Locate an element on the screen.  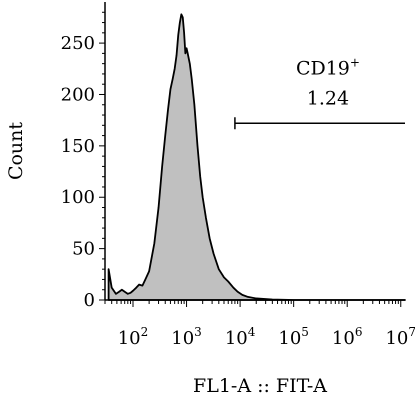
y-tick-label: 100 is located at coordinates (78, 197).